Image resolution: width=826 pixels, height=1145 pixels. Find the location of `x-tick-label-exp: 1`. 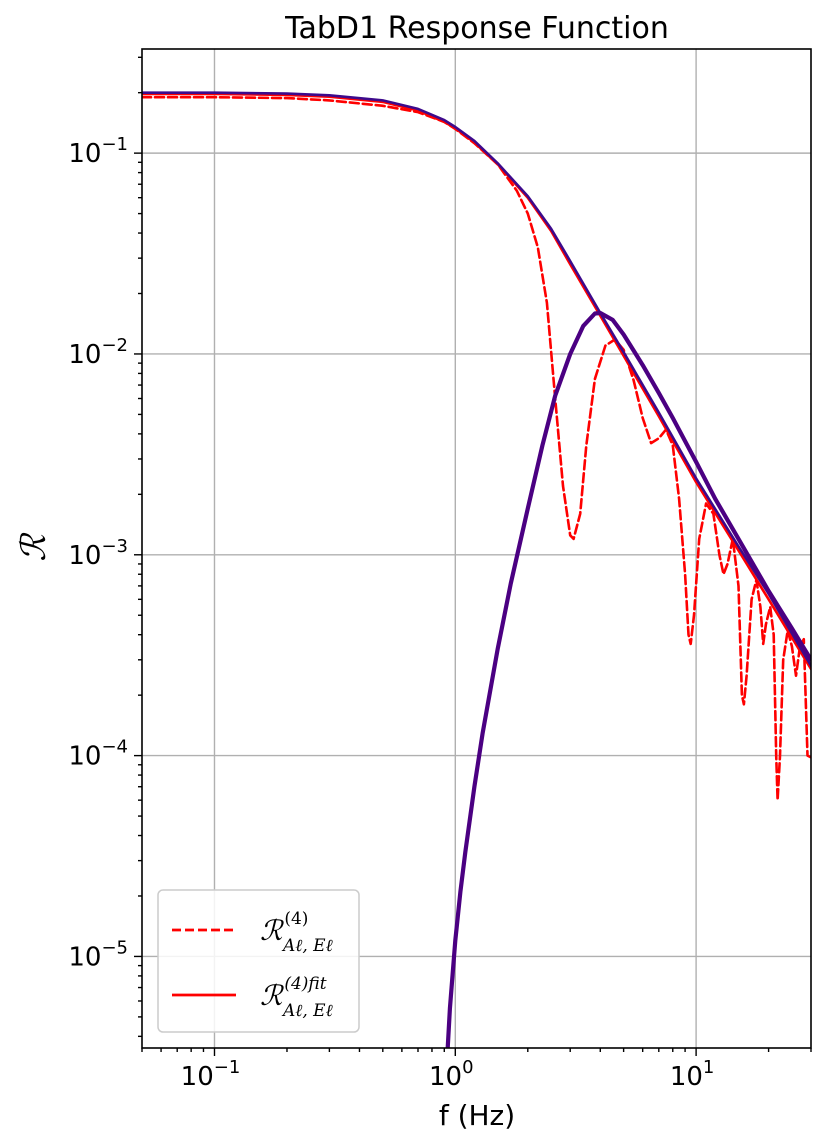

x-tick-label-exp: 1 is located at coordinates (708, 1067).